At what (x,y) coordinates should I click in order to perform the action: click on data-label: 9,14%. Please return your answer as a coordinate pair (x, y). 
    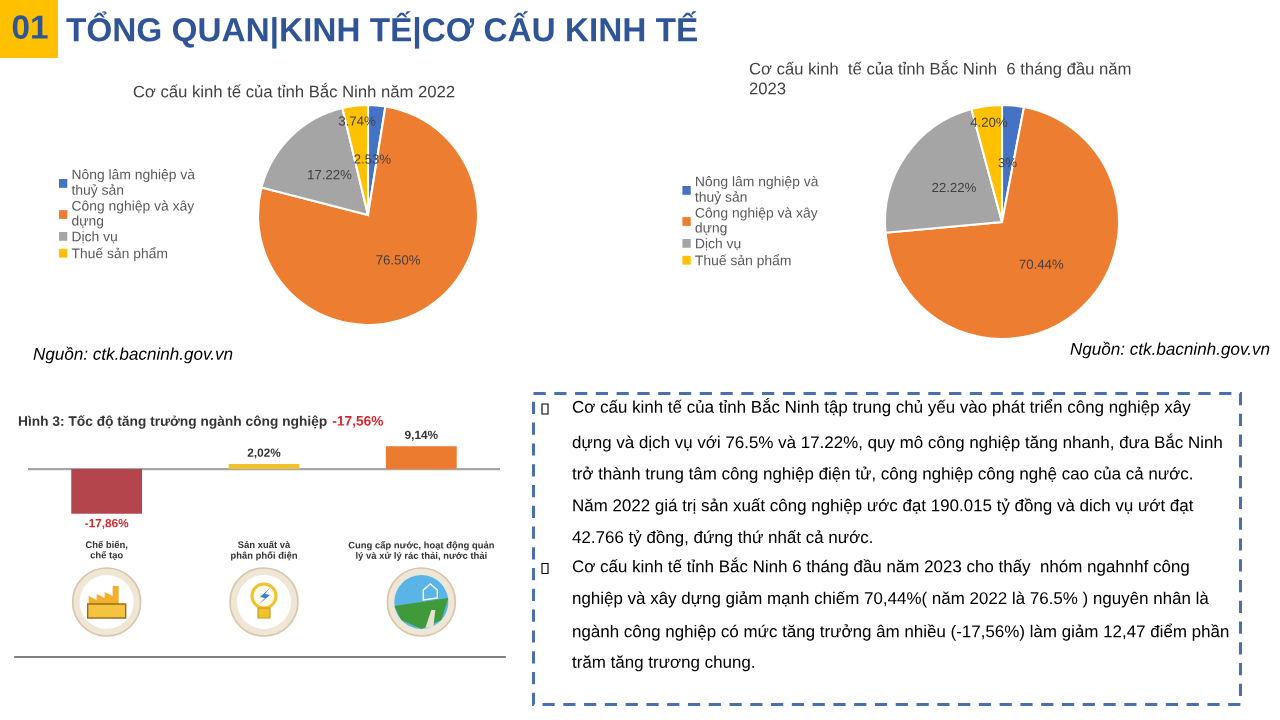
    Looking at the image, I should click on (421, 435).